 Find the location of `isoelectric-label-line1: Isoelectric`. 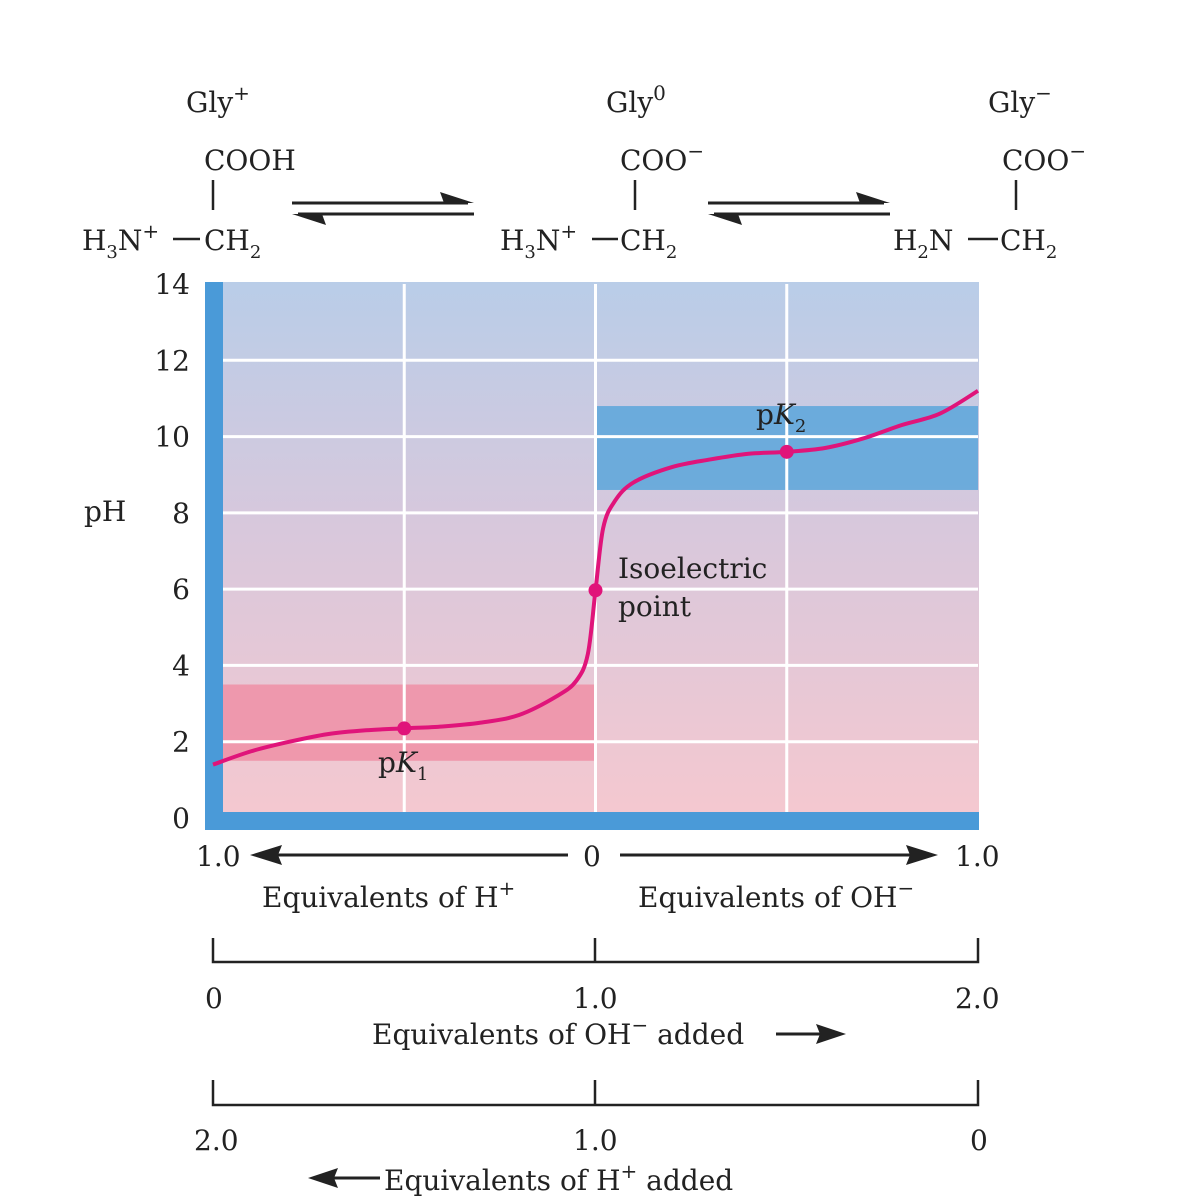

isoelectric-label-line1: Isoelectric is located at coordinates (692, 568).